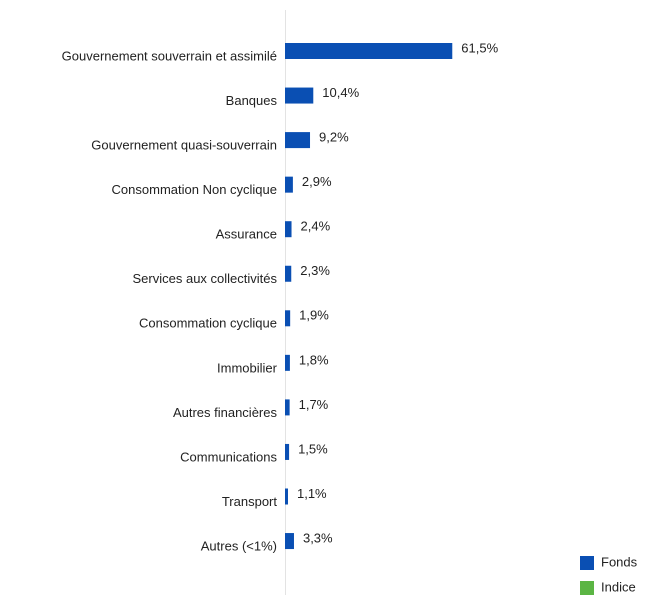 The height and width of the screenshot is (595, 649). What do you see at coordinates (228, 456) in the screenshot?
I see `category-label: Communications` at bounding box center [228, 456].